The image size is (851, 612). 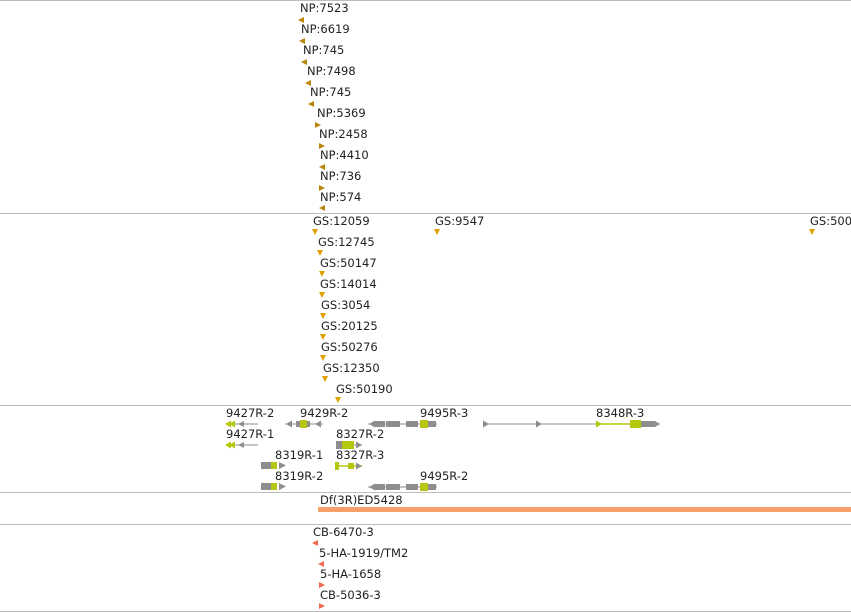 I want to click on feature-label: NP:736, so click(x=341, y=176).